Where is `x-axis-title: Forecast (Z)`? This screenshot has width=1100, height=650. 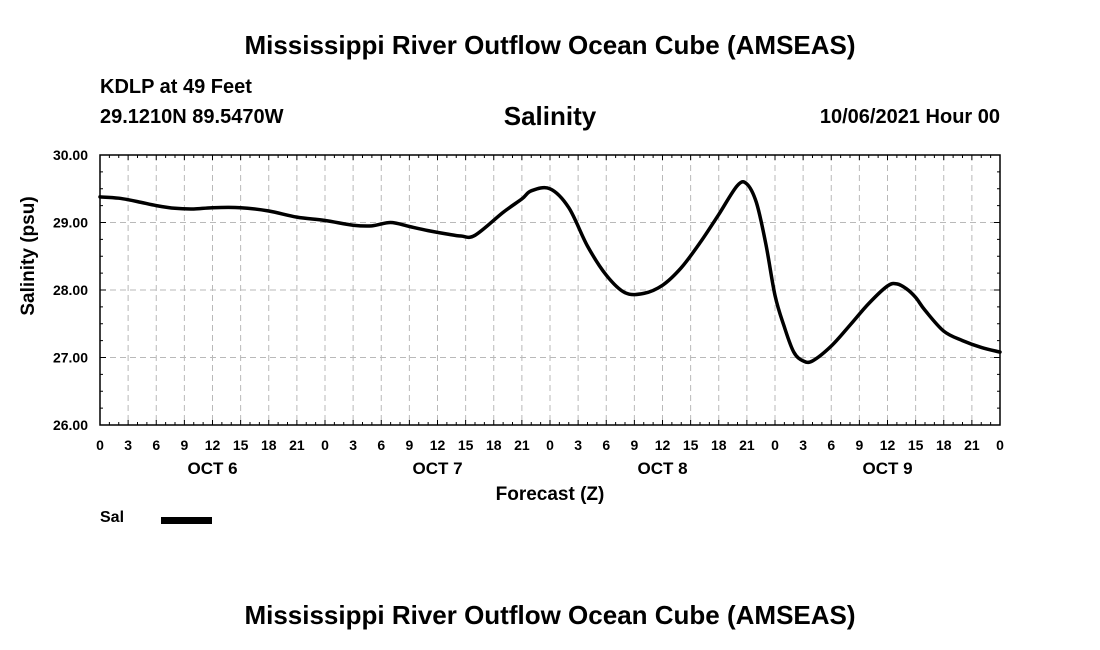
x-axis-title: Forecast (Z) is located at coordinates (550, 494).